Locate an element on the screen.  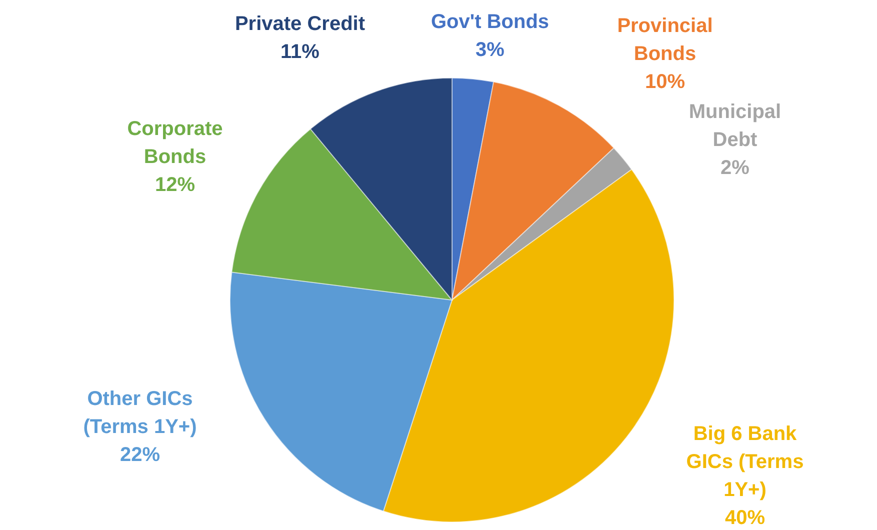
data-label: 40% is located at coordinates (745, 518).